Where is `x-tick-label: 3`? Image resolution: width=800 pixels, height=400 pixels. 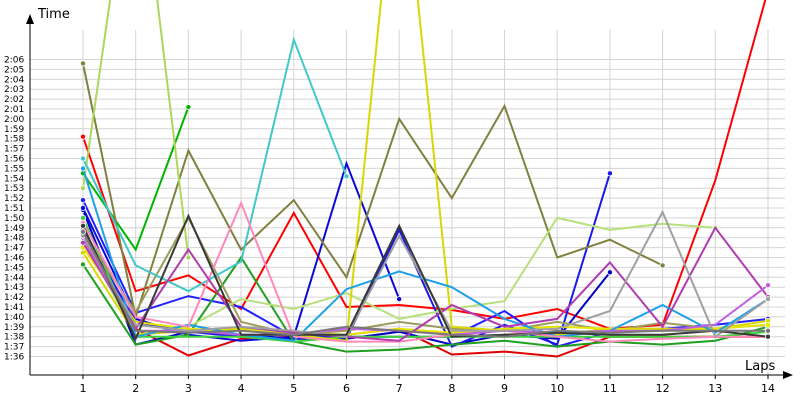
x-tick-label: 3 is located at coordinates (188, 388).